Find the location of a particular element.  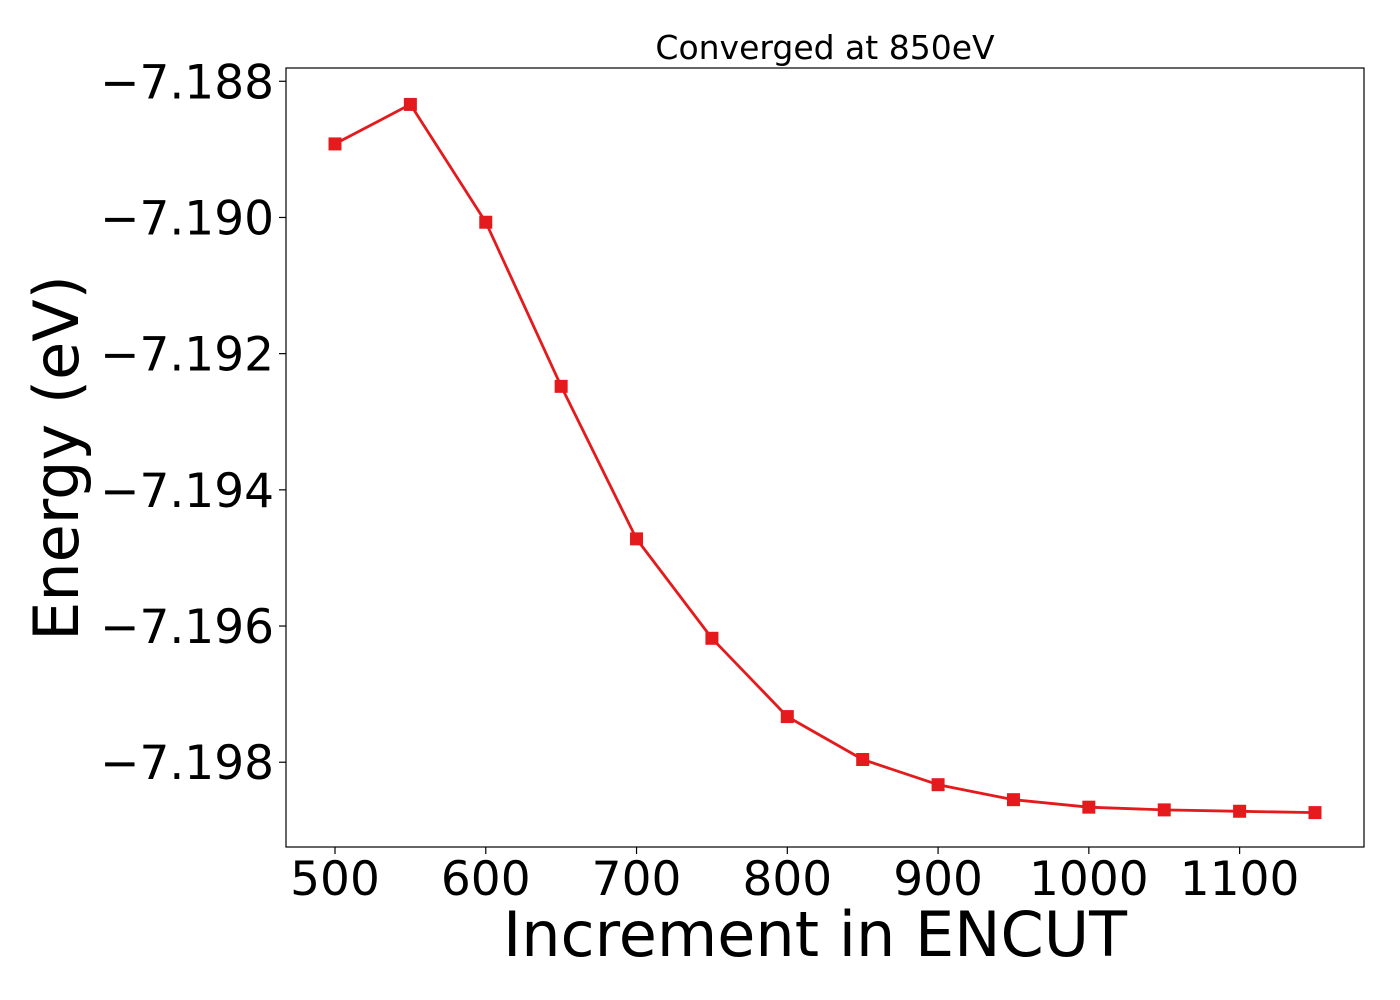

y-tick-label: −7.192 is located at coordinates (187, 355).